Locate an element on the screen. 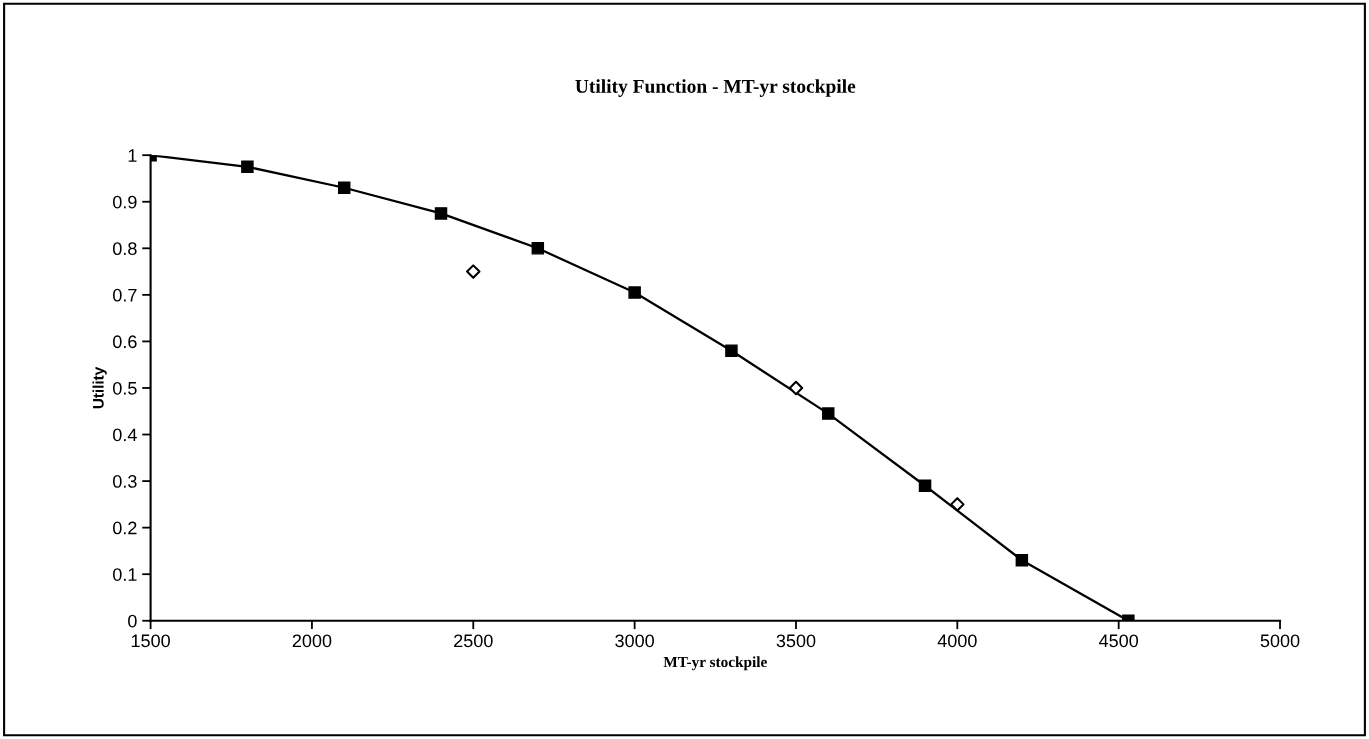 This screenshot has height=739, width=1369. x-tick-label: 1500 is located at coordinates (150, 641).